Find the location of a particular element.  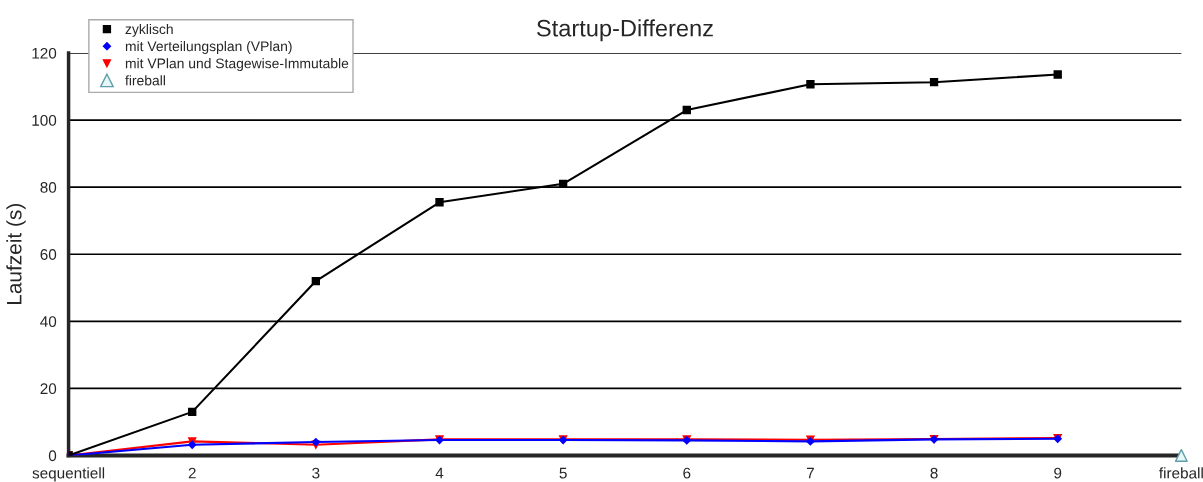

legend-label: mit VPlan und Stagewise-Immutable is located at coordinates (237, 65).